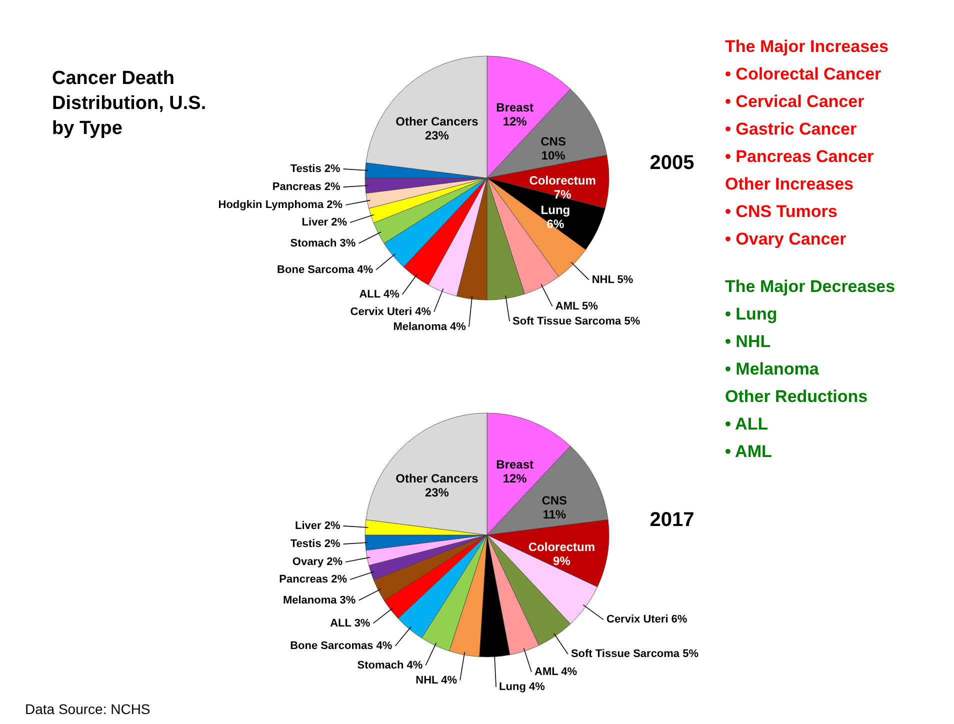  I want to click on data-label: 10%, so click(553, 155).